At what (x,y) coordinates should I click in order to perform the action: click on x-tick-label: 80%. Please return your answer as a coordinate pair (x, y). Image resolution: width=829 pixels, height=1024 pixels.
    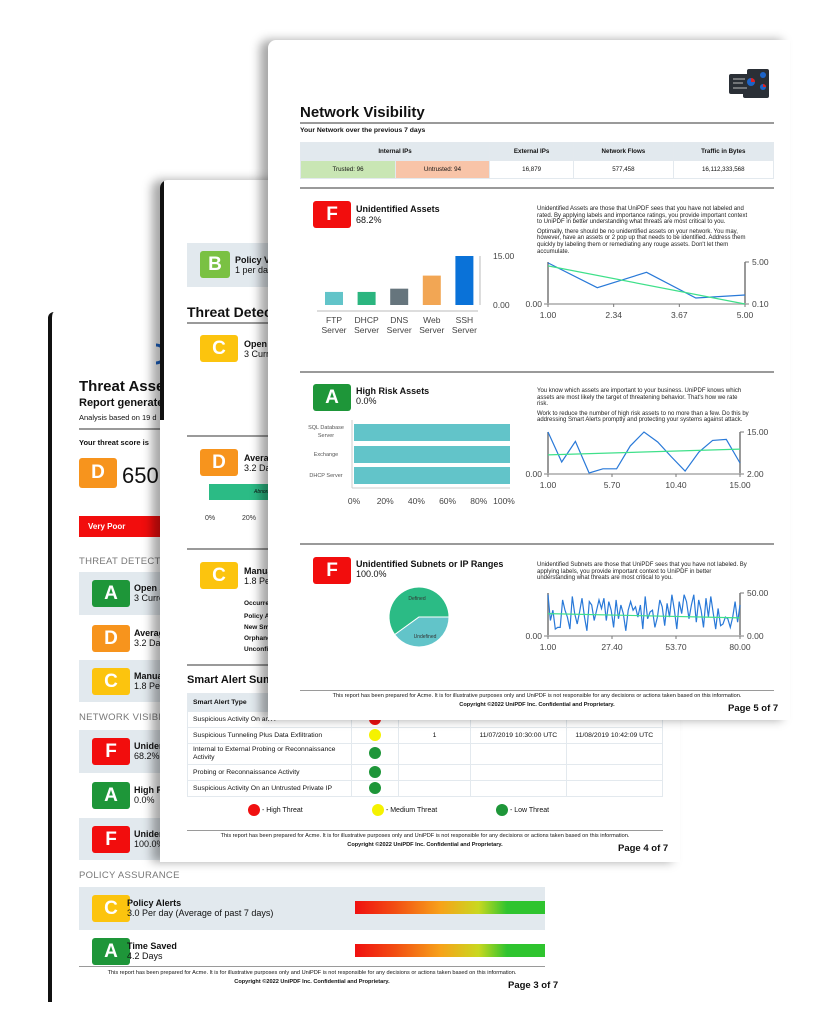
    Looking at the image, I should click on (478, 501).